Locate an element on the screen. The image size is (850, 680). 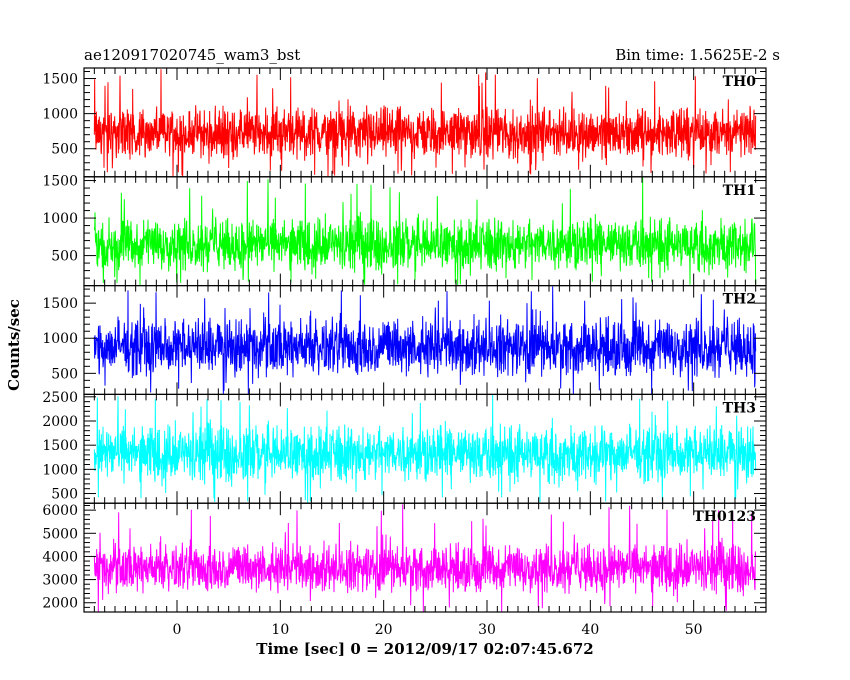
series-line-th0123 is located at coordinates (425, 558).